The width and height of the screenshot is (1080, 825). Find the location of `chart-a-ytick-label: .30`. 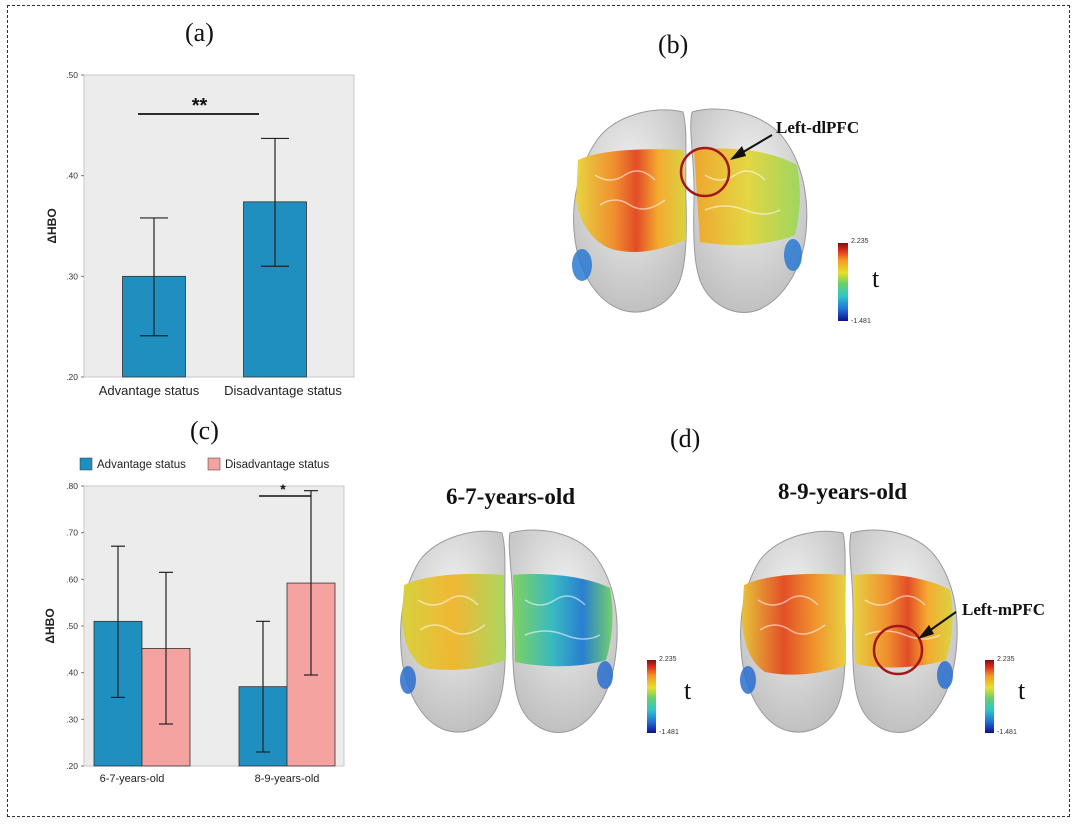

chart-a-ytick-label: .30 is located at coordinates (72, 276).